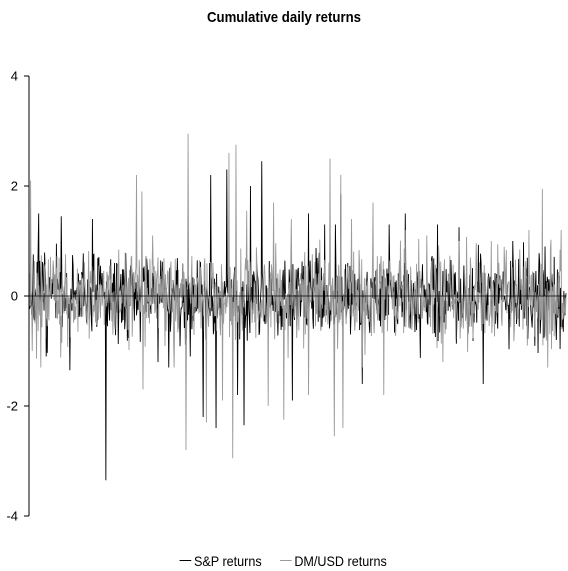 This screenshot has width=568, height=571. I want to click on y-ticks: 4 2 0 -2 -4, so click(17, 296).